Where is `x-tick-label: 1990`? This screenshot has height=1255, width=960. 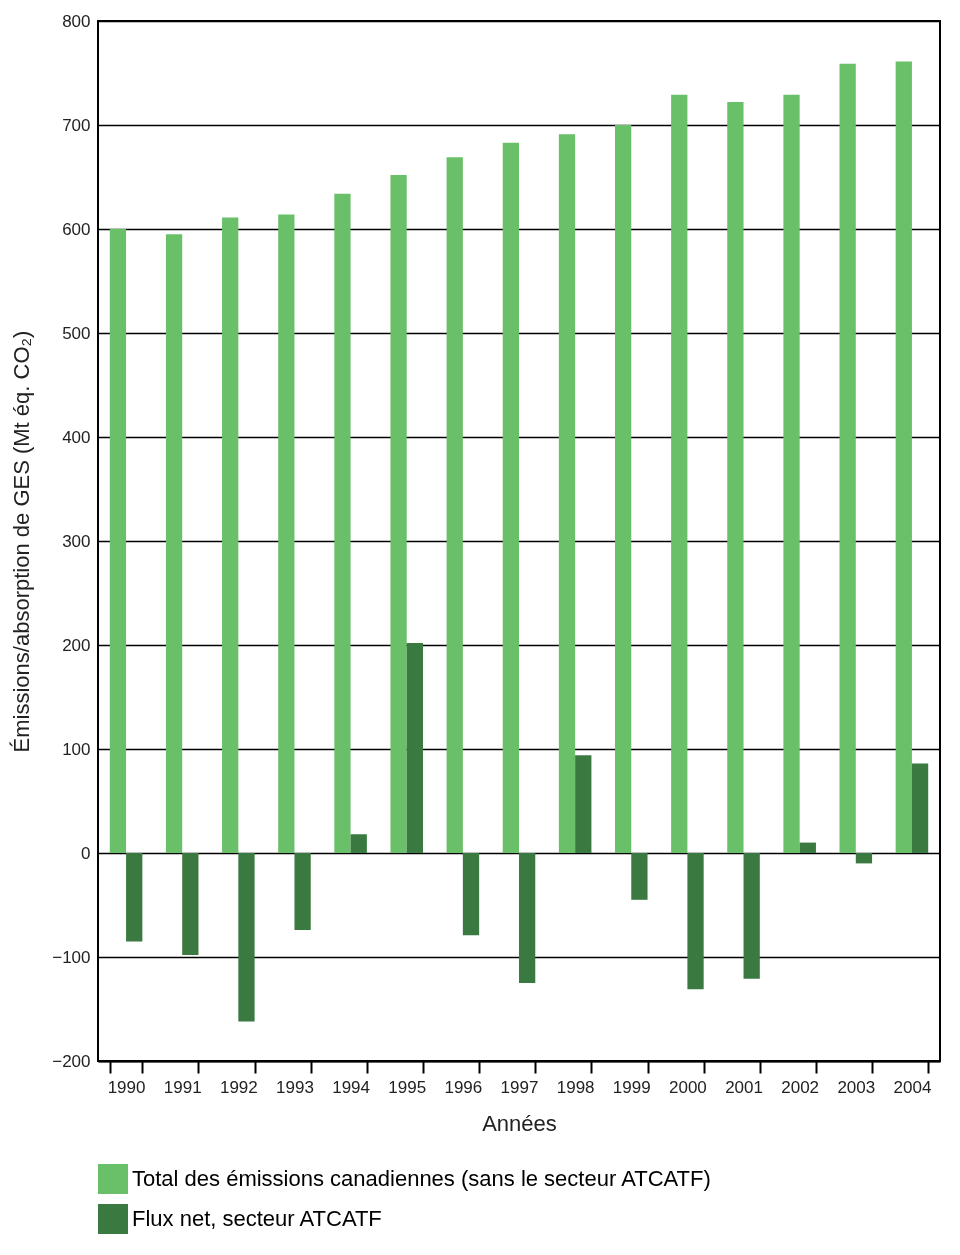 x-tick-label: 1990 is located at coordinates (126, 1087).